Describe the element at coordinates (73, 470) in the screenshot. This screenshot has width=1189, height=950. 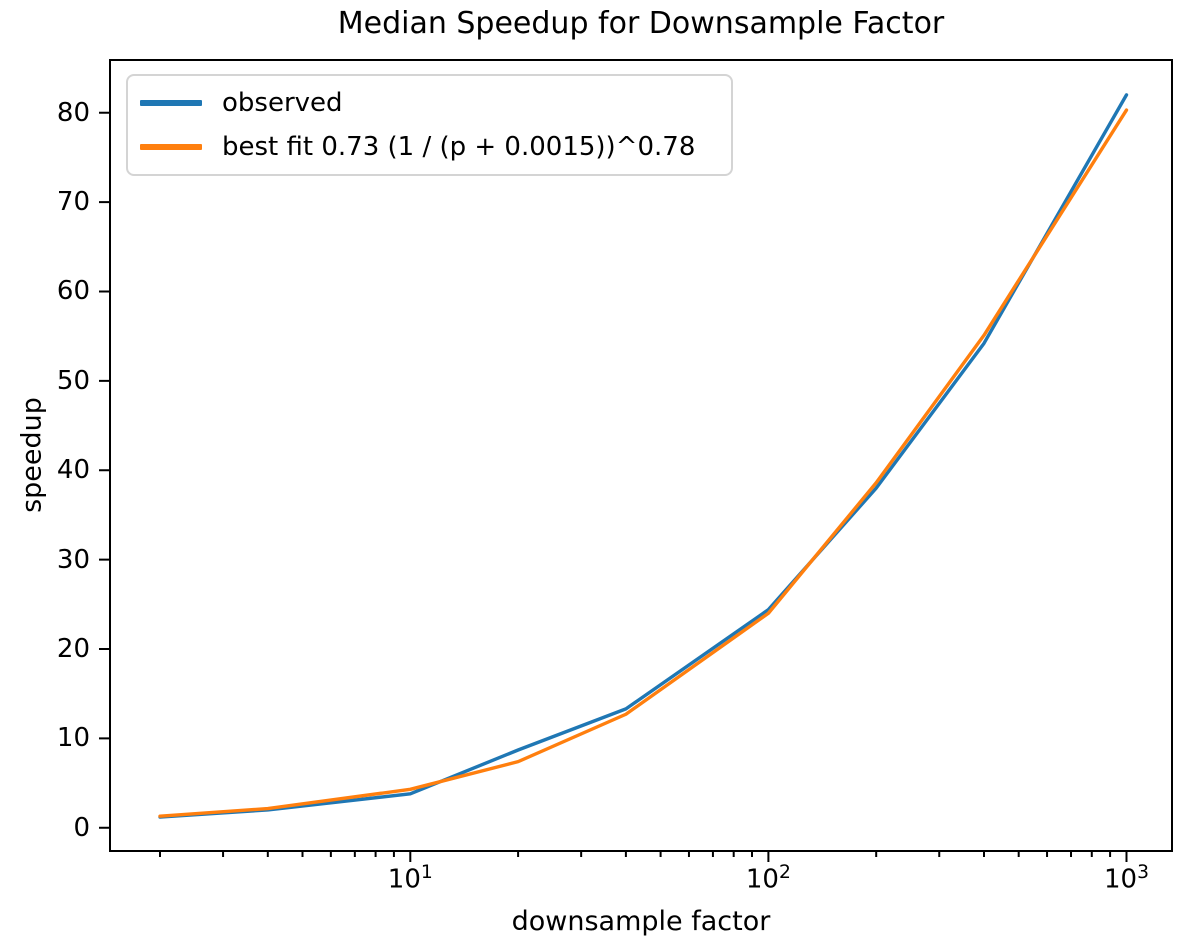
I see `y-tick-label: 40` at that location.